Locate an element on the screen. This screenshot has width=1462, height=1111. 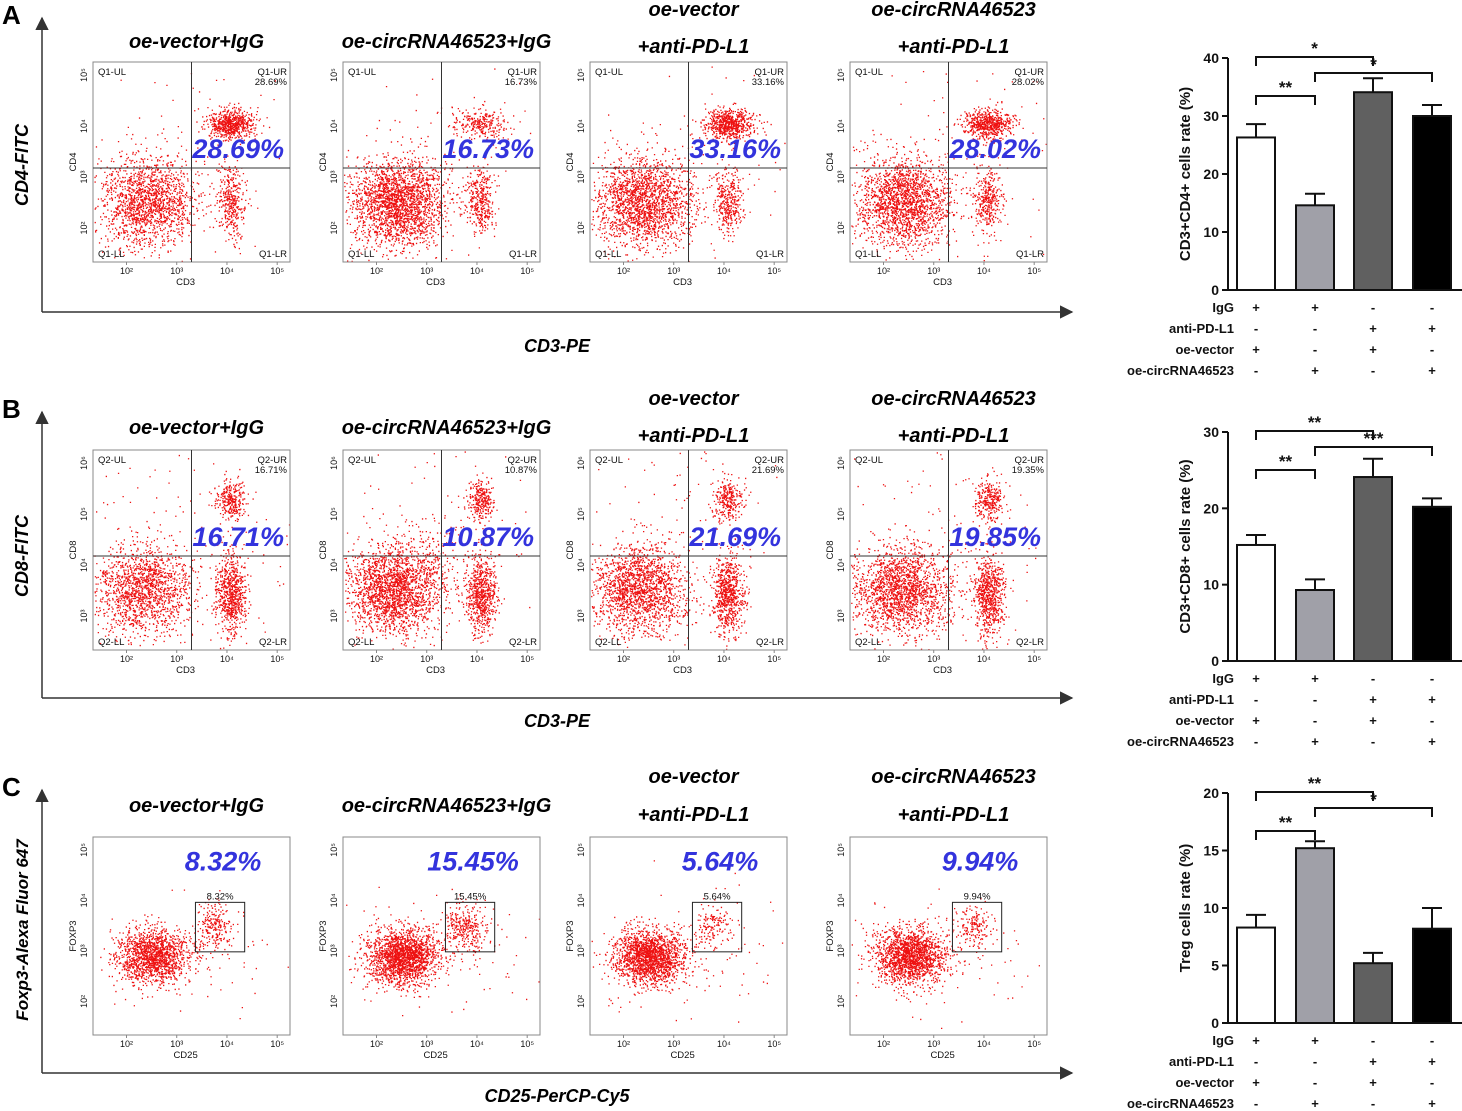
bar-y-tick-label: 10 is located at coordinates (1211, 585).